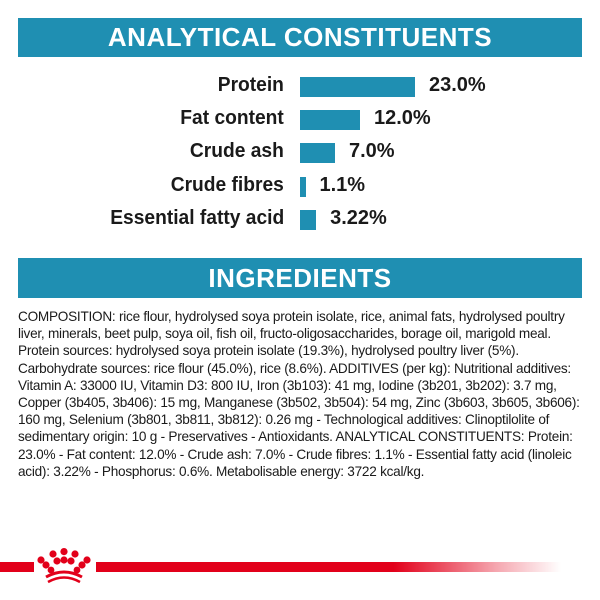 The width and height of the screenshot is (600, 600). I want to click on chart-category-label: Protein, so click(250, 85).